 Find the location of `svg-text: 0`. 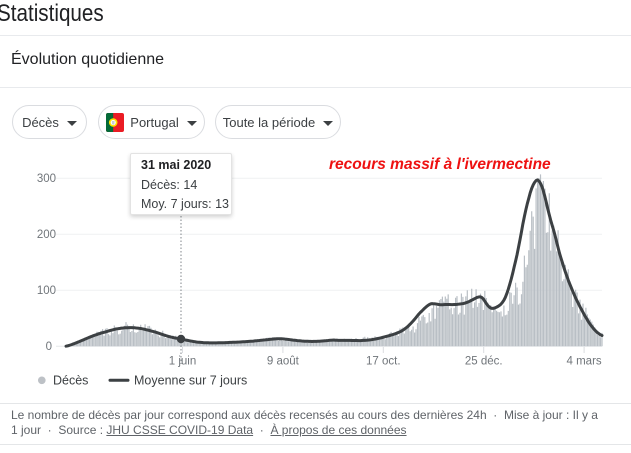

svg-text: 0 is located at coordinates (49, 347).